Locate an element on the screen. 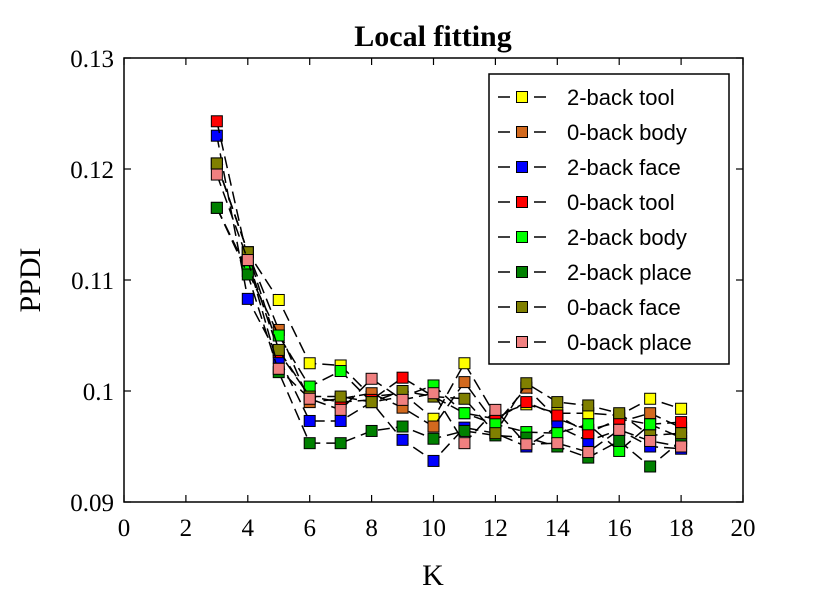 This screenshot has height=591, width=827. legend-item: 2-back tool is located at coordinates (586, 97).